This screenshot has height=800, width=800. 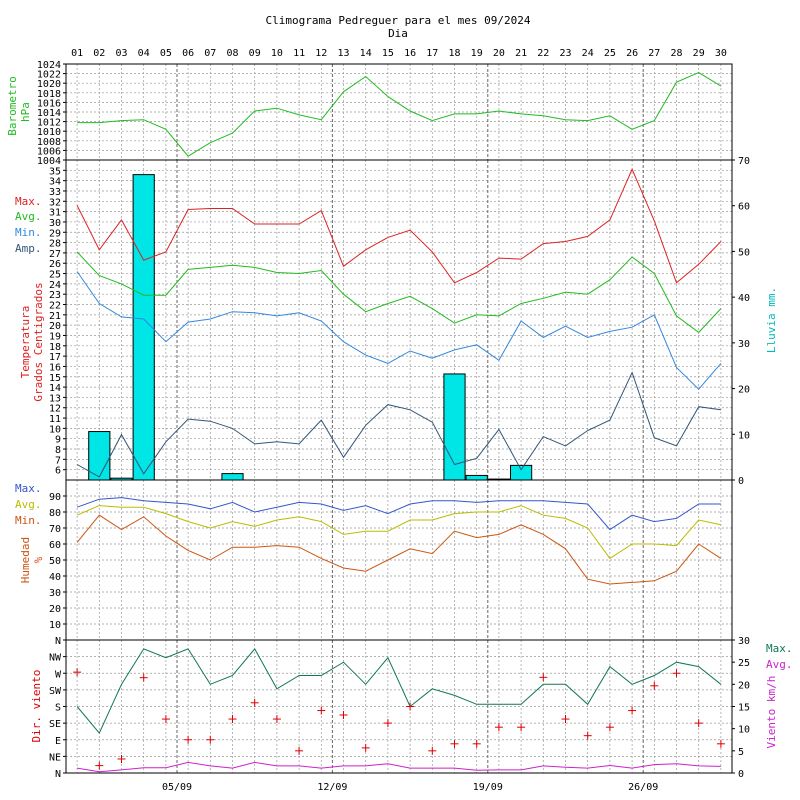 I want to click on day-tick-label: 03, so click(x=121, y=53).